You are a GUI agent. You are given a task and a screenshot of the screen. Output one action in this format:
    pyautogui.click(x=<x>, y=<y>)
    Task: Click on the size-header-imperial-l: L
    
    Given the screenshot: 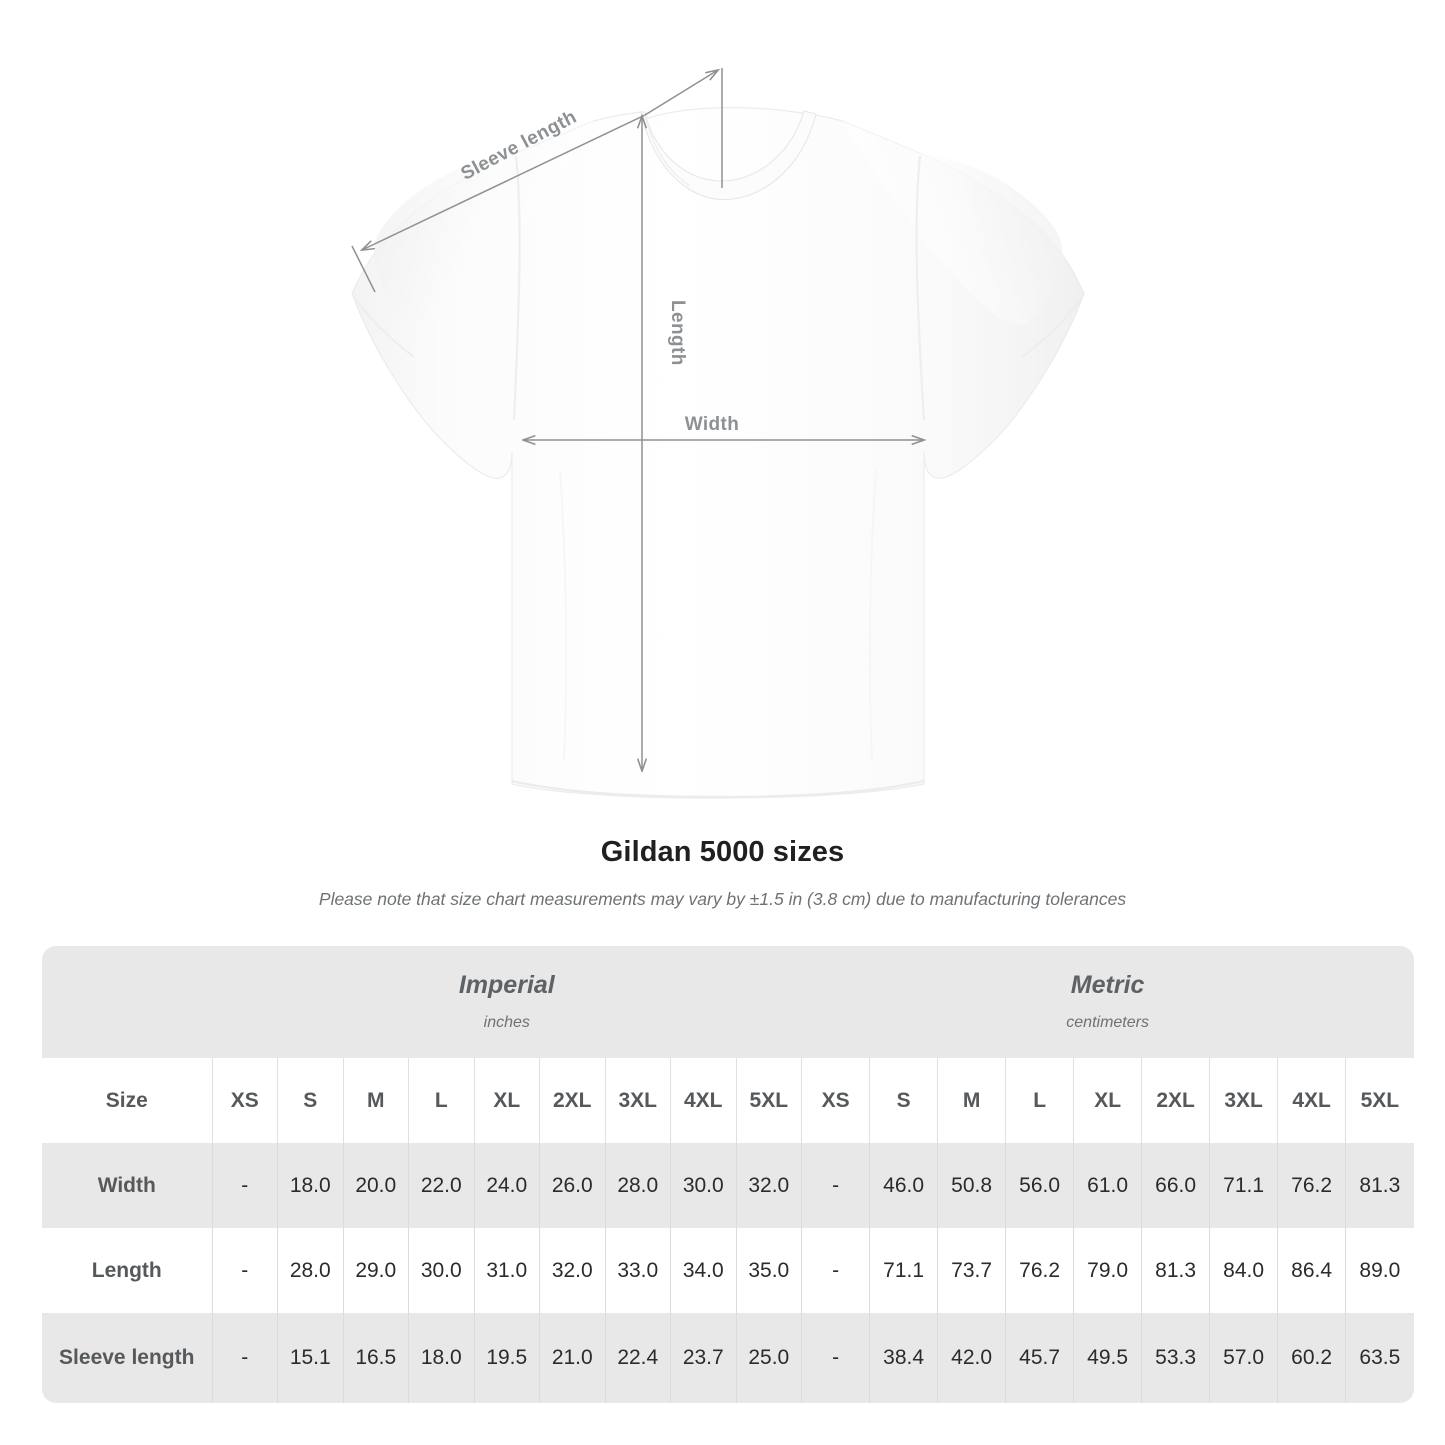 What is the action you would take?
    pyautogui.click(x=441, y=1100)
    